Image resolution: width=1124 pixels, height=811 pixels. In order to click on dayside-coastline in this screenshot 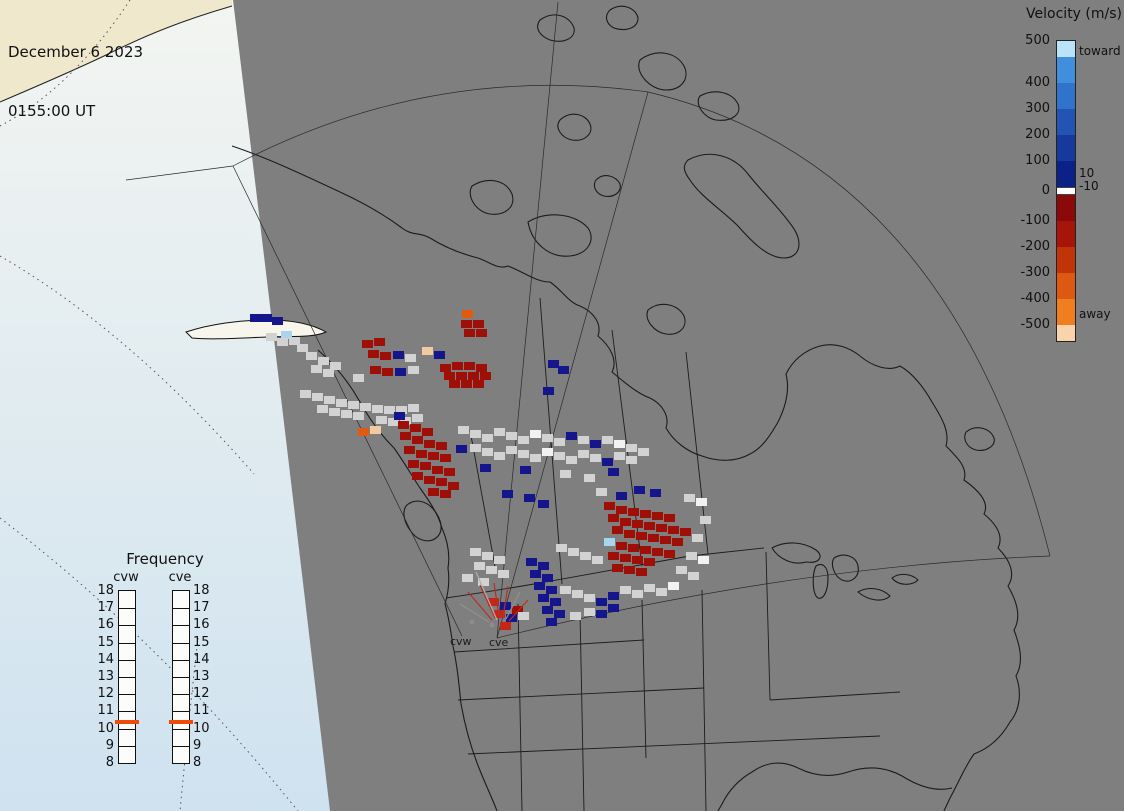, I will do `click(116, 54)`.